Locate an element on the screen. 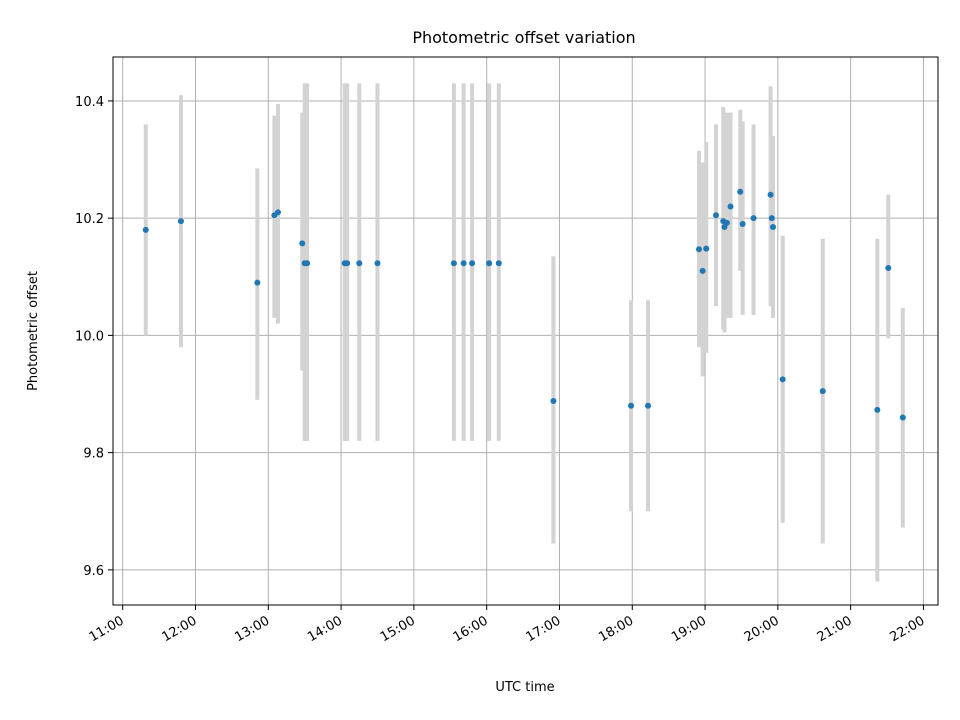  x-tick-label: 13:00 is located at coordinates (252, 629).